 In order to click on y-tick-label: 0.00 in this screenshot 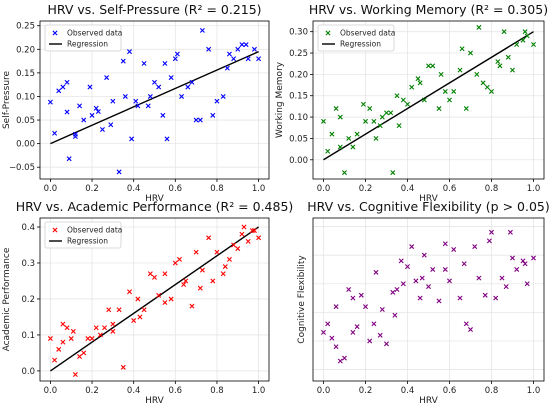, I will do `click(25, 145)`.